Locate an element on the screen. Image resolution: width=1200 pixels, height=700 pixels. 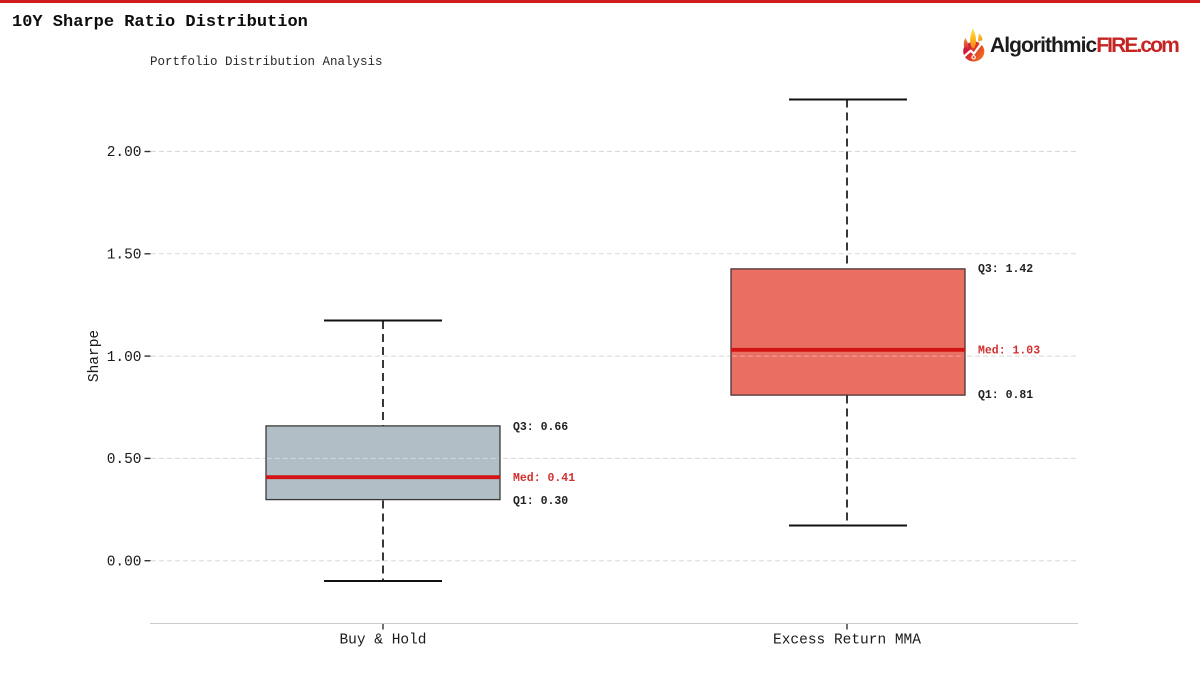
svg-text: 0.00 is located at coordinates (124, 562).